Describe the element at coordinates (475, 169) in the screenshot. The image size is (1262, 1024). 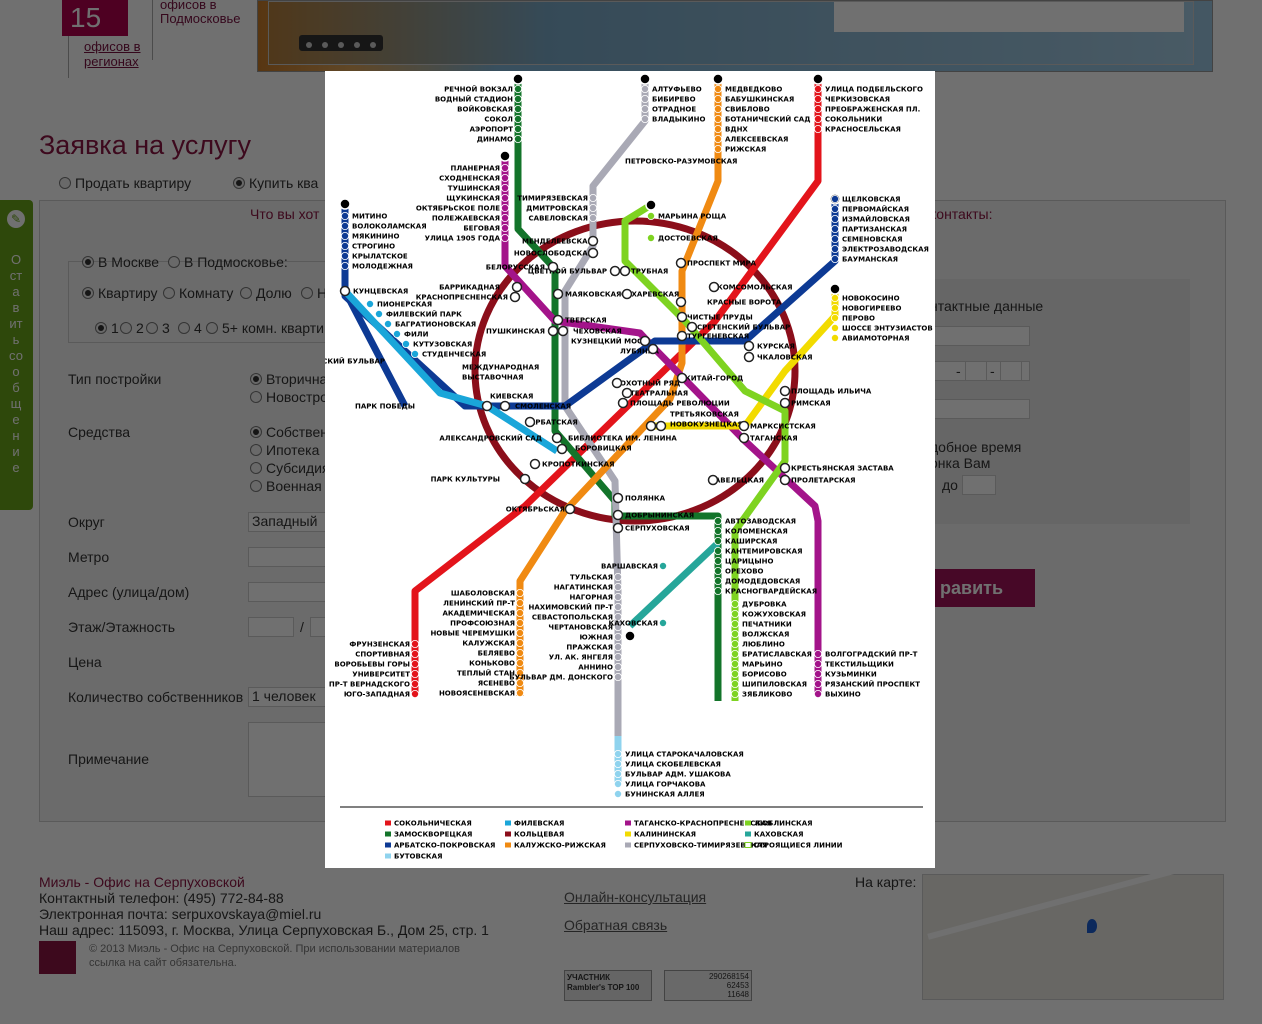
I see `tagan-north-station-label: ПЛАНЕРНАЯ` at that location.